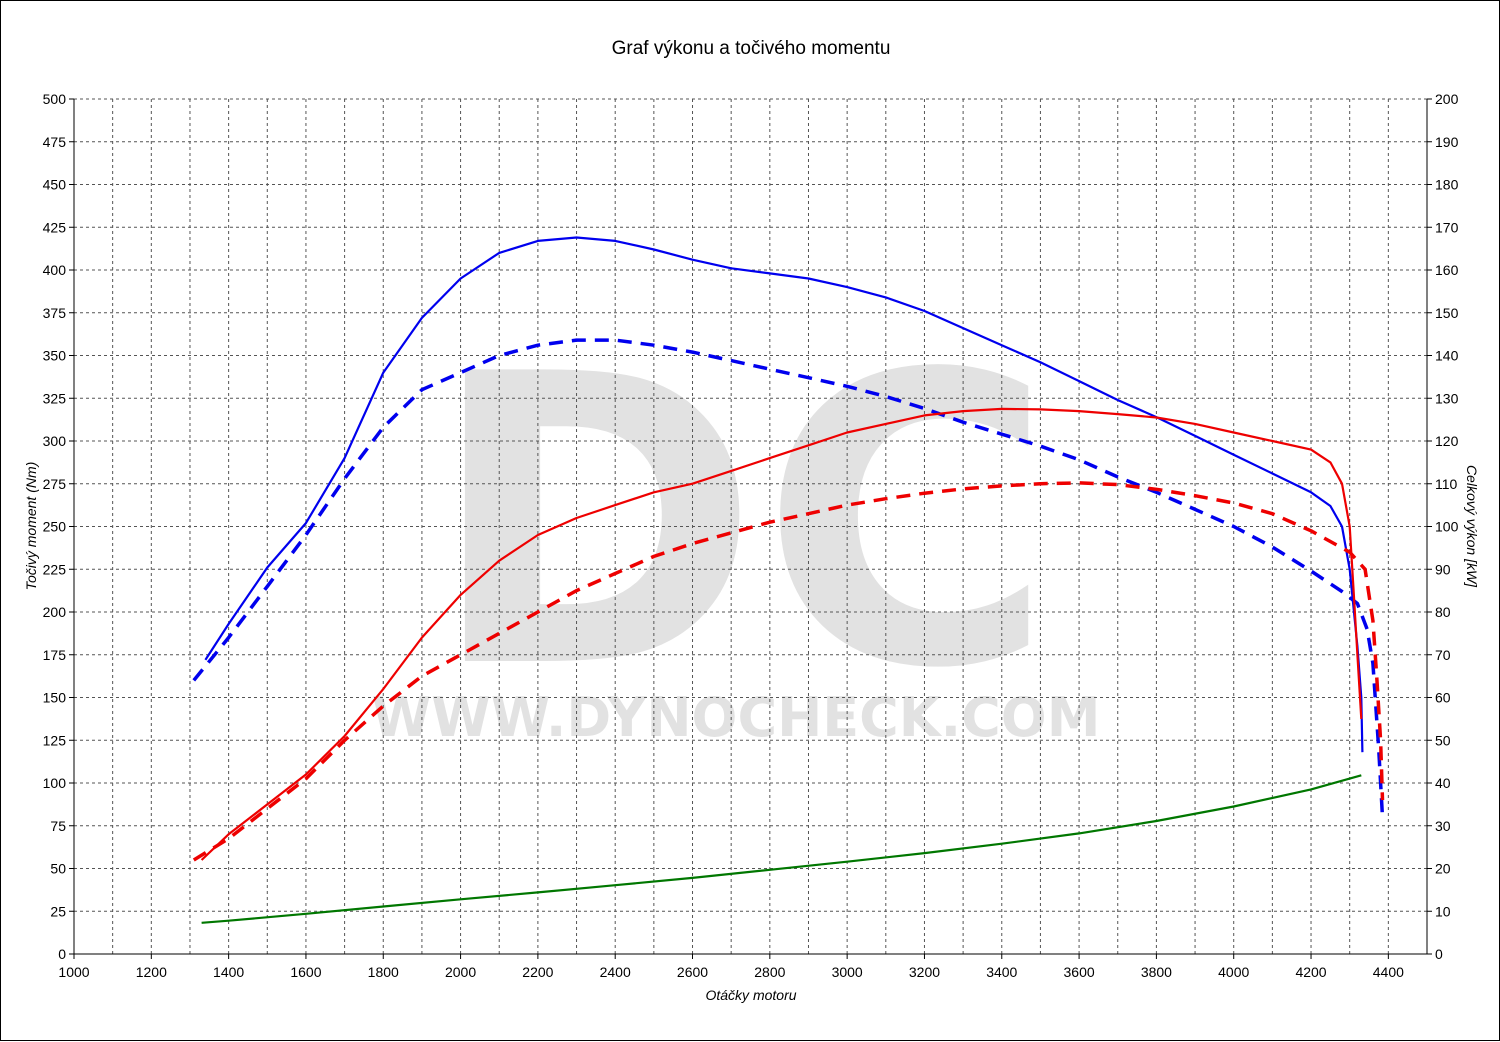 The image size is (1500, 1042). I want to click on y-left-tick-label: 175, so click(55, 655).